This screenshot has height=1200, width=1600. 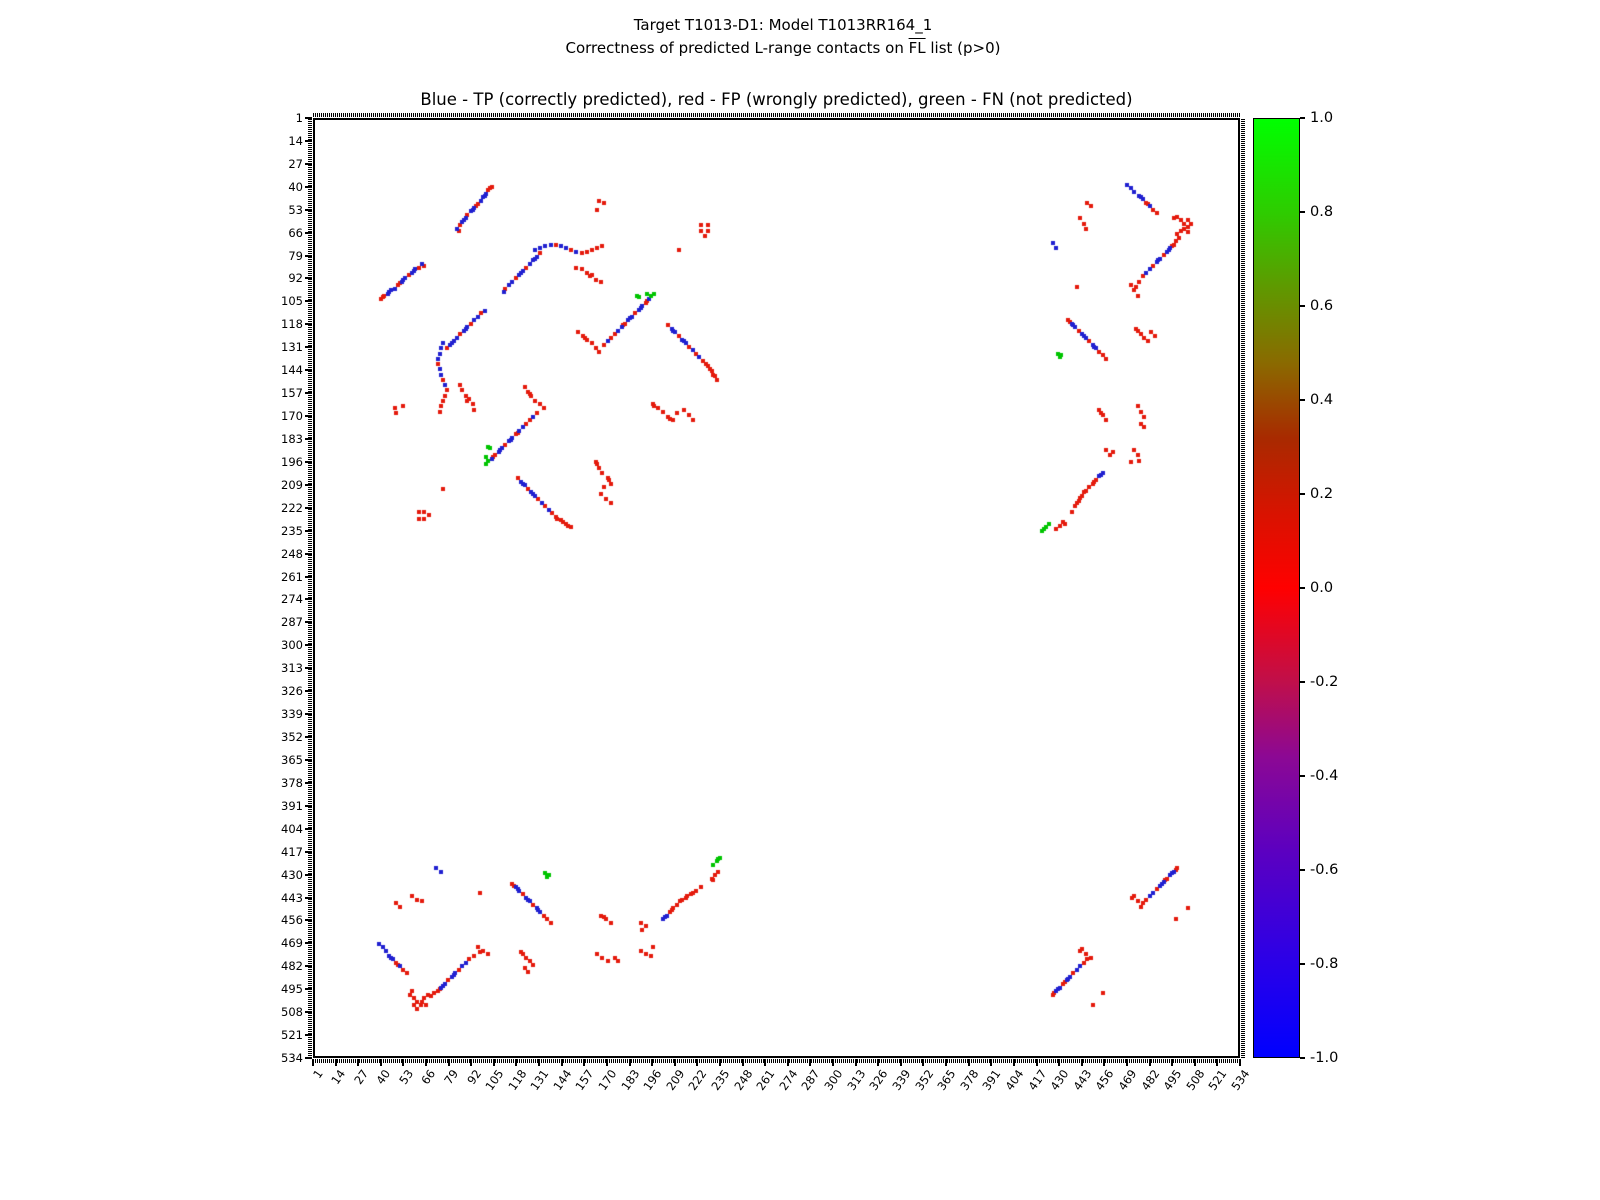 I want to click on y-tick-label: 404, so click(x=292, y=828).